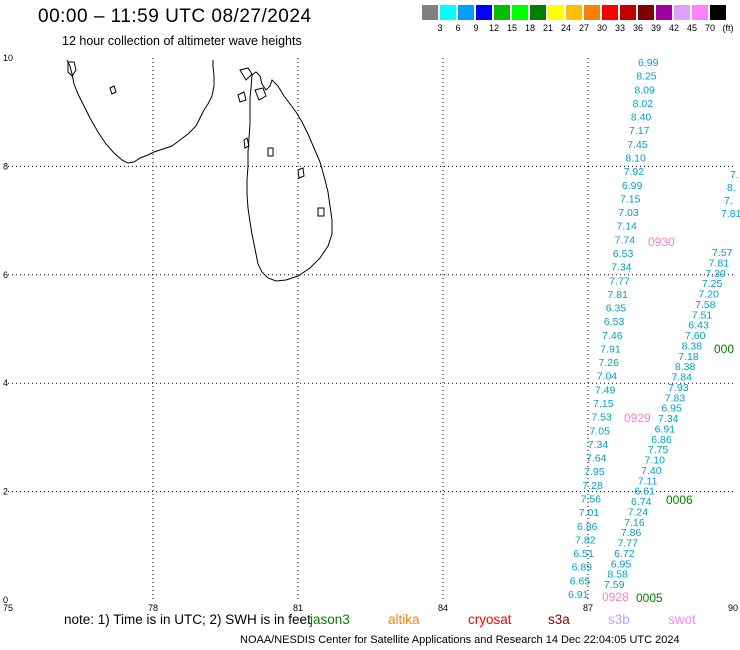  Describe the element at coordinates (655, 461) in the screenshot. I see `wave-height-value: 7.10` at that location.